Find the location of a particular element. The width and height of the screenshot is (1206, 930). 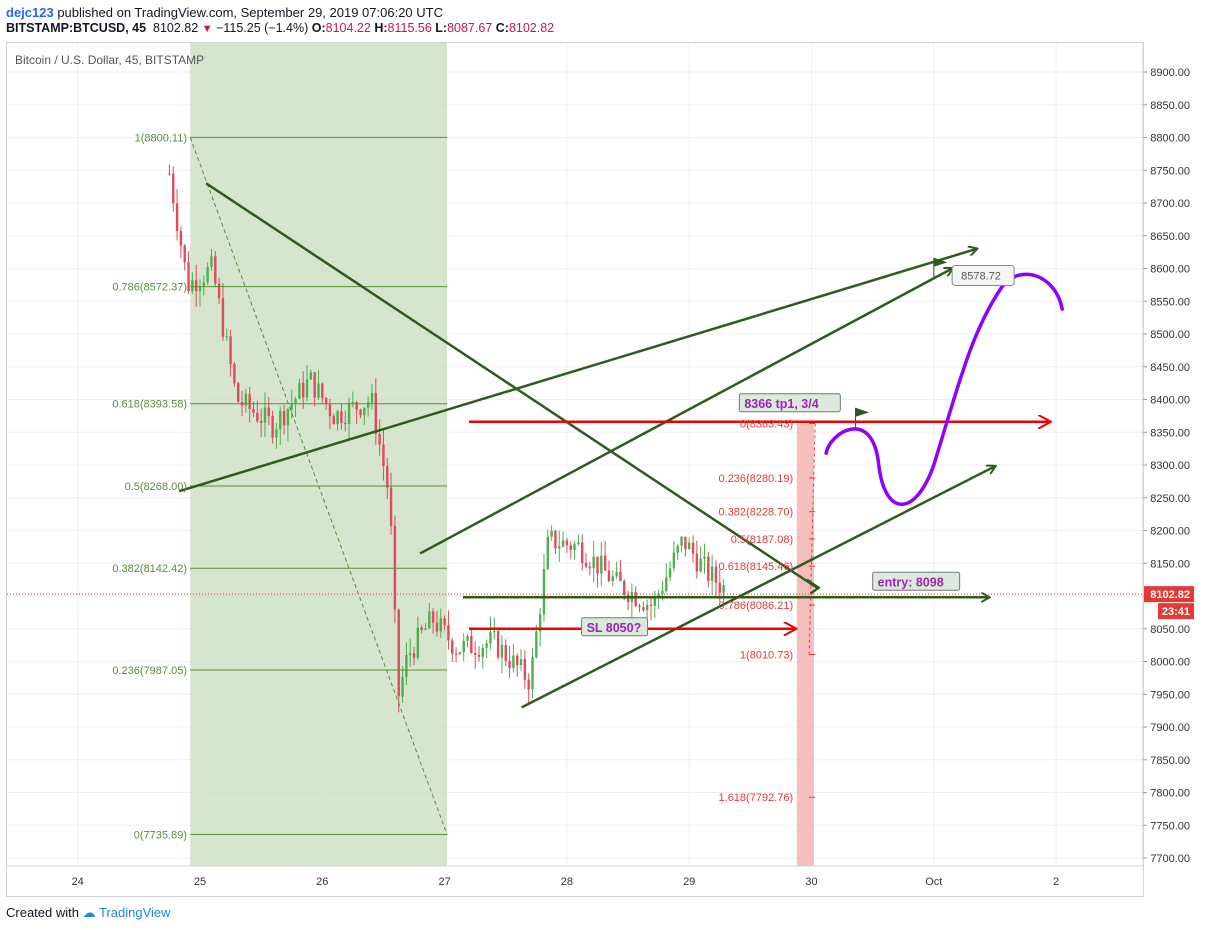

fib-right-label: 0(8363.43) is located at coordinates (766, 424).